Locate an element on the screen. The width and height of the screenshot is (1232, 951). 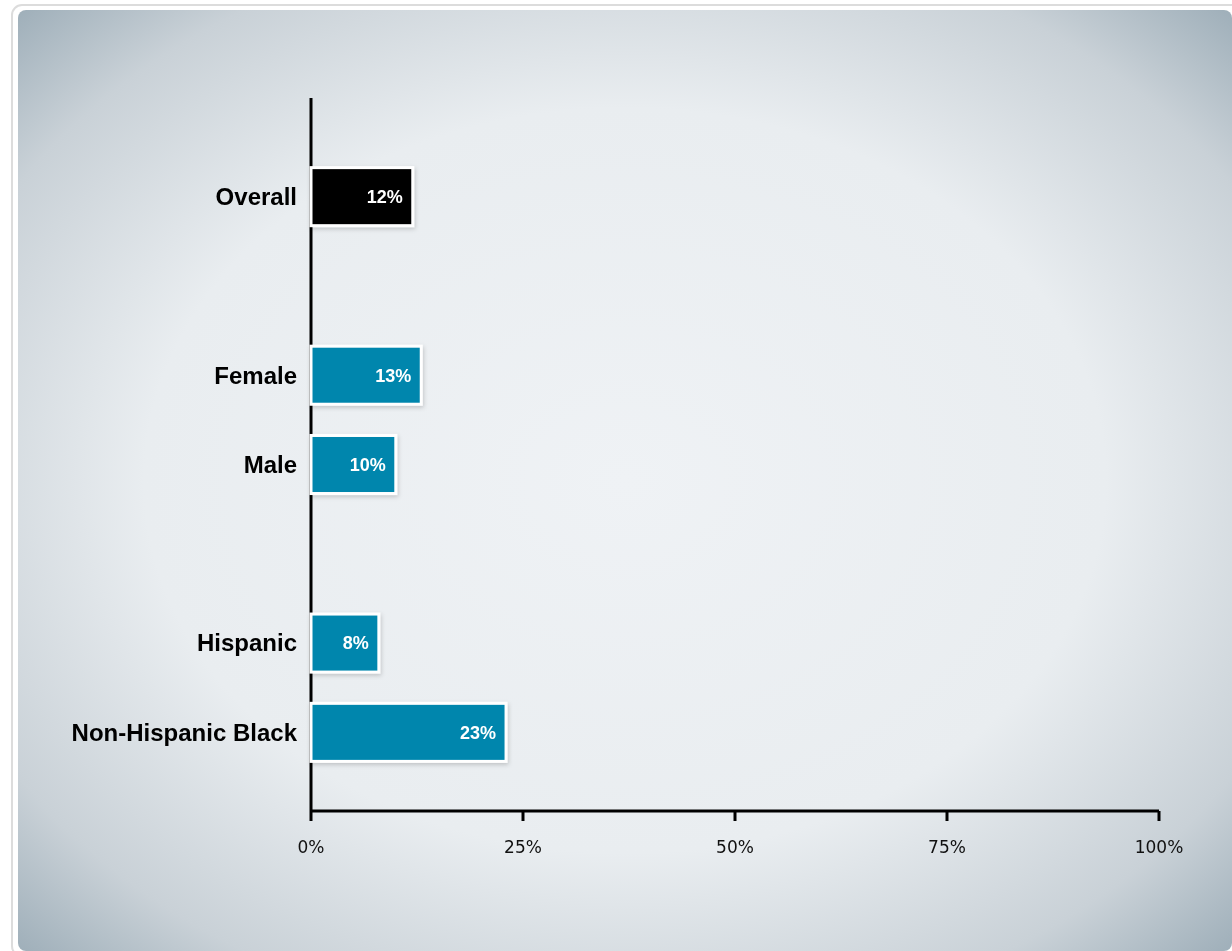
x-tick-label: 75% is located at coordinates (947, 847).